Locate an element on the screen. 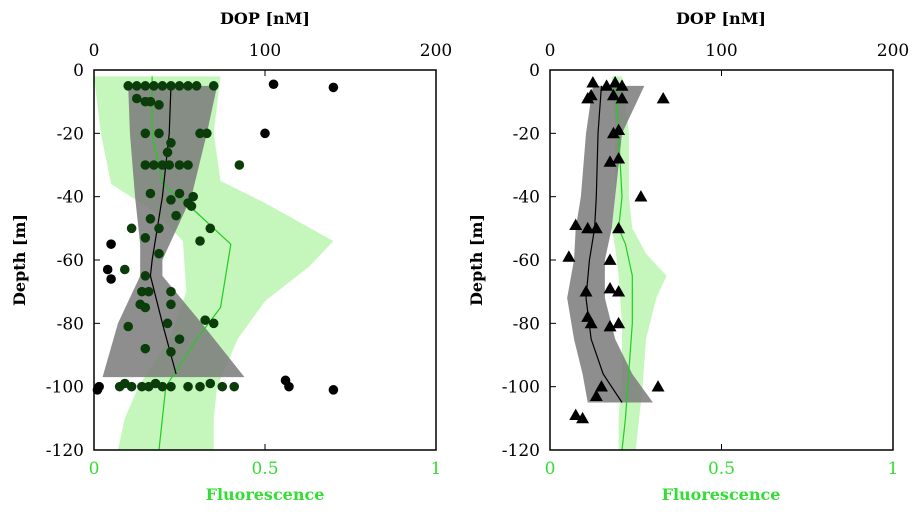  y-tick-label-left-0: 0 is located at coordinates (78, 71).